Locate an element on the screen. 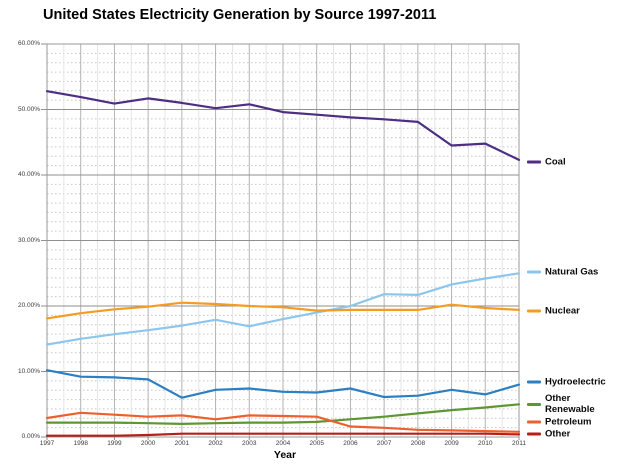 This screenshot has width=623, height=467. series-line-coal is located at coordinates (283, 125).